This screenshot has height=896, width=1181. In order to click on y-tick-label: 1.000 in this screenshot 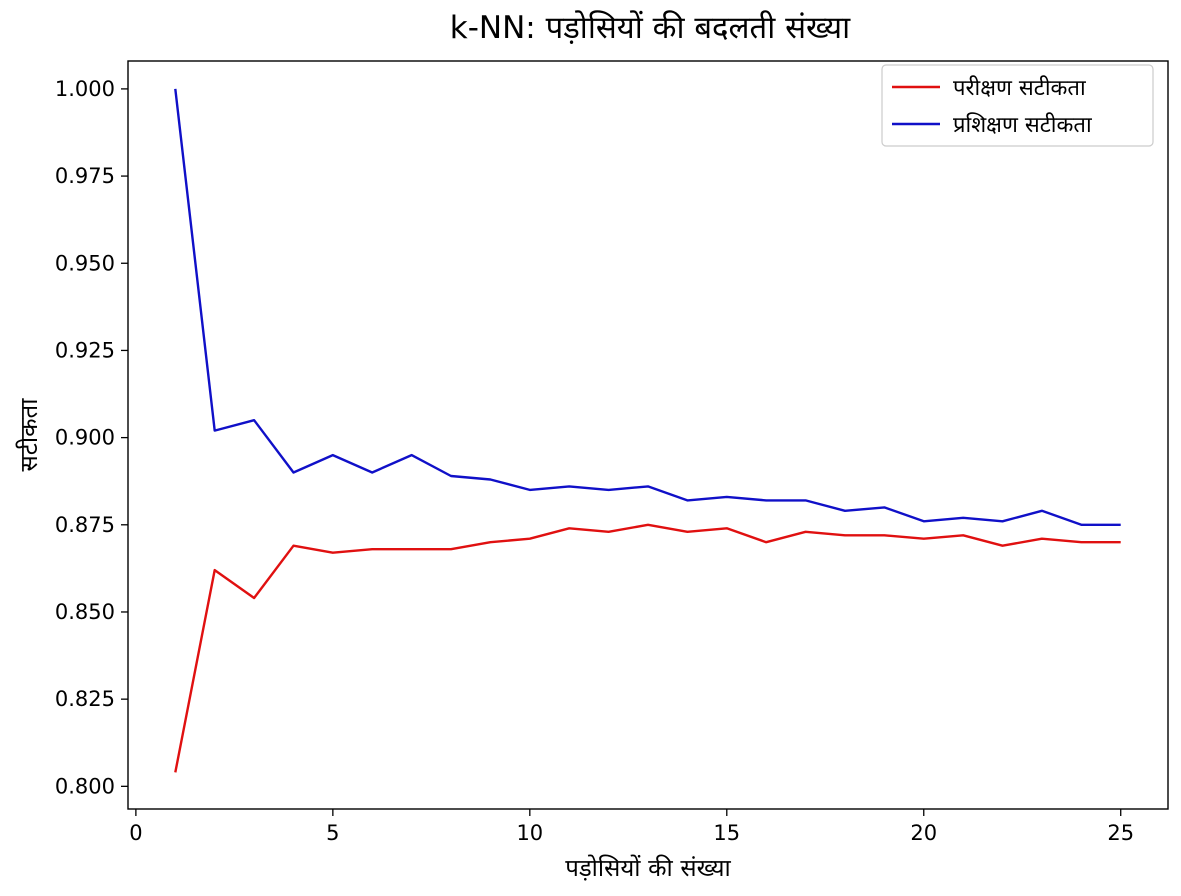, I will do `click(85, 89)`.